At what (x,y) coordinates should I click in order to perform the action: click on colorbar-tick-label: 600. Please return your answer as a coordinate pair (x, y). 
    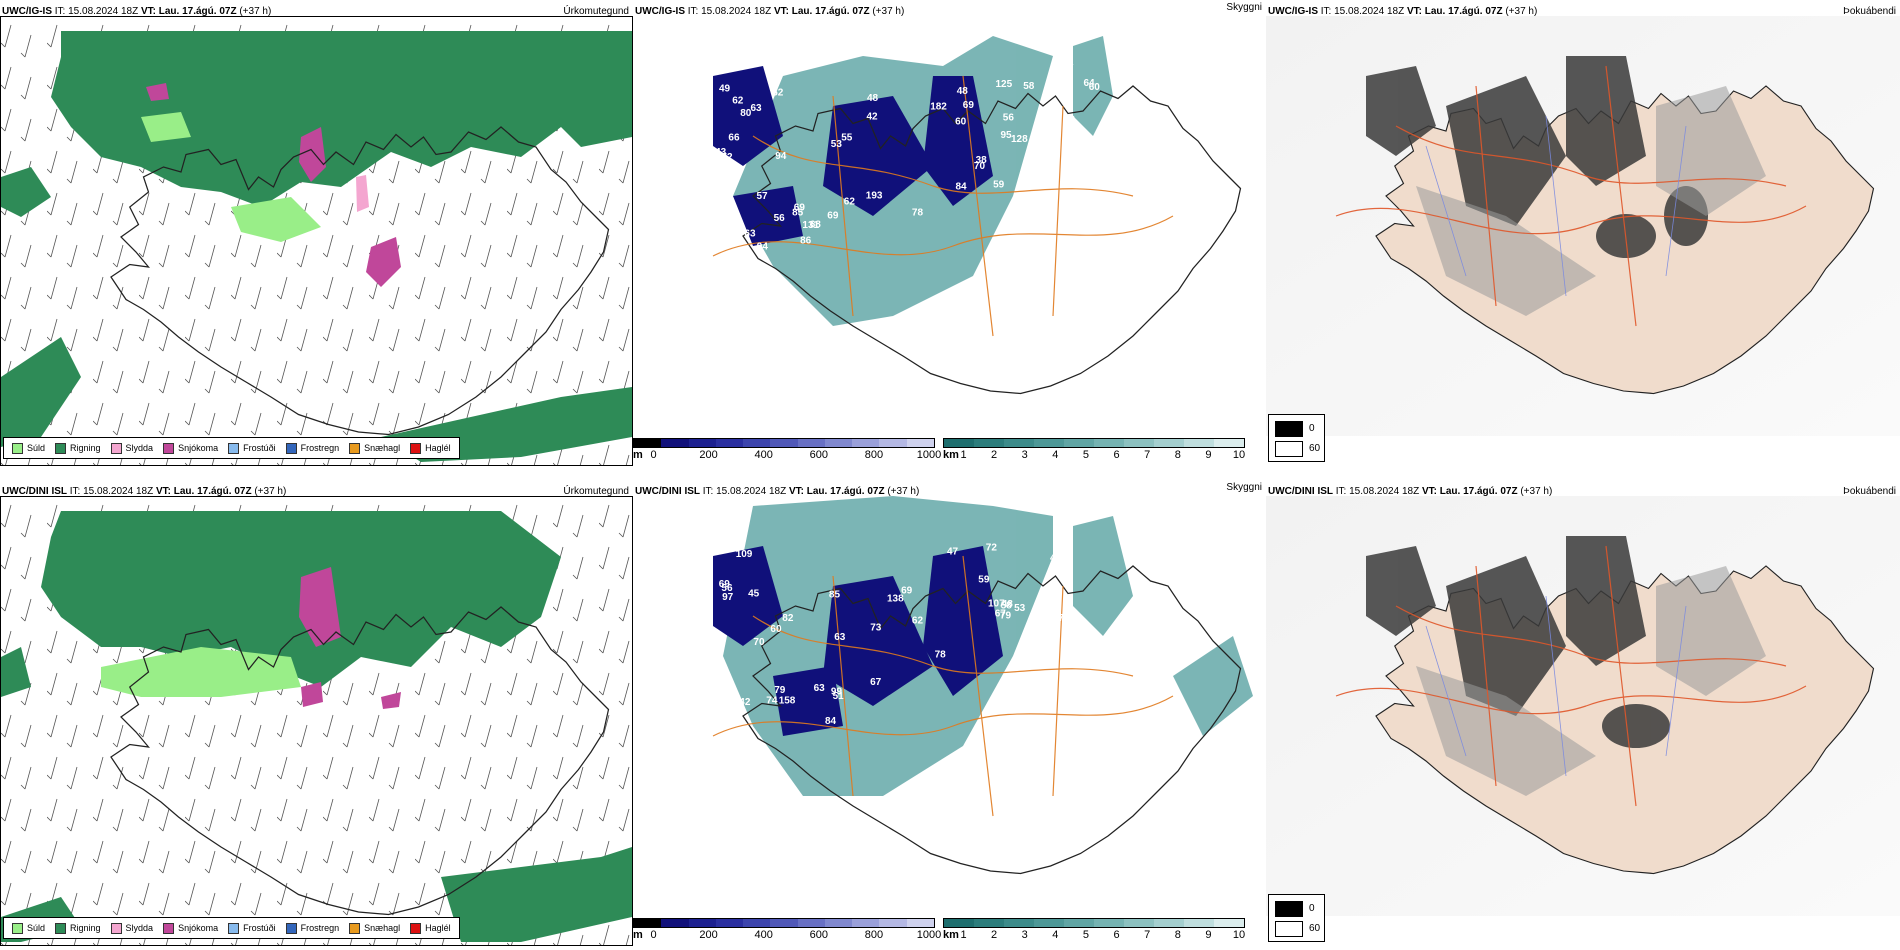
    Looking at the image, I should click on (818, 935).